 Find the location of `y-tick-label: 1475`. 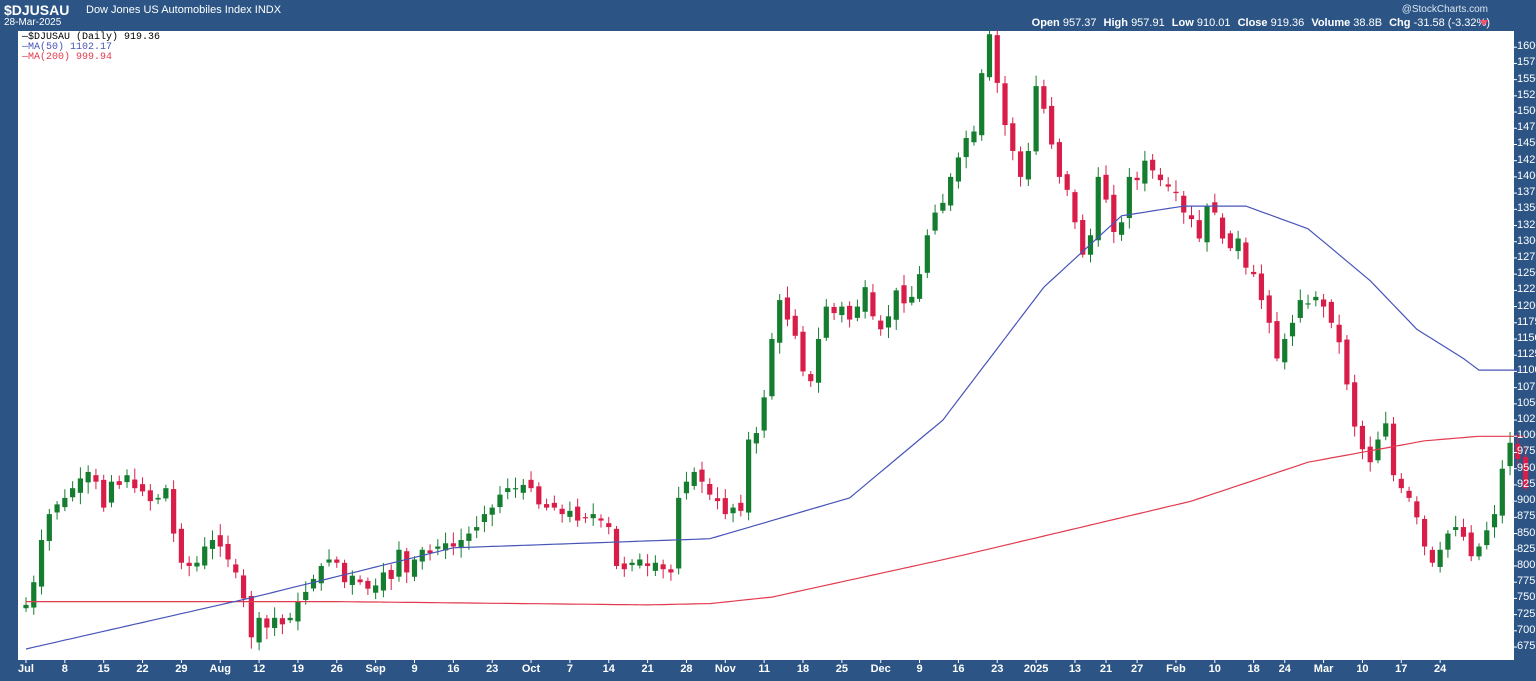

y-tick-label: 1475 is located at coordinates (1526, 127).